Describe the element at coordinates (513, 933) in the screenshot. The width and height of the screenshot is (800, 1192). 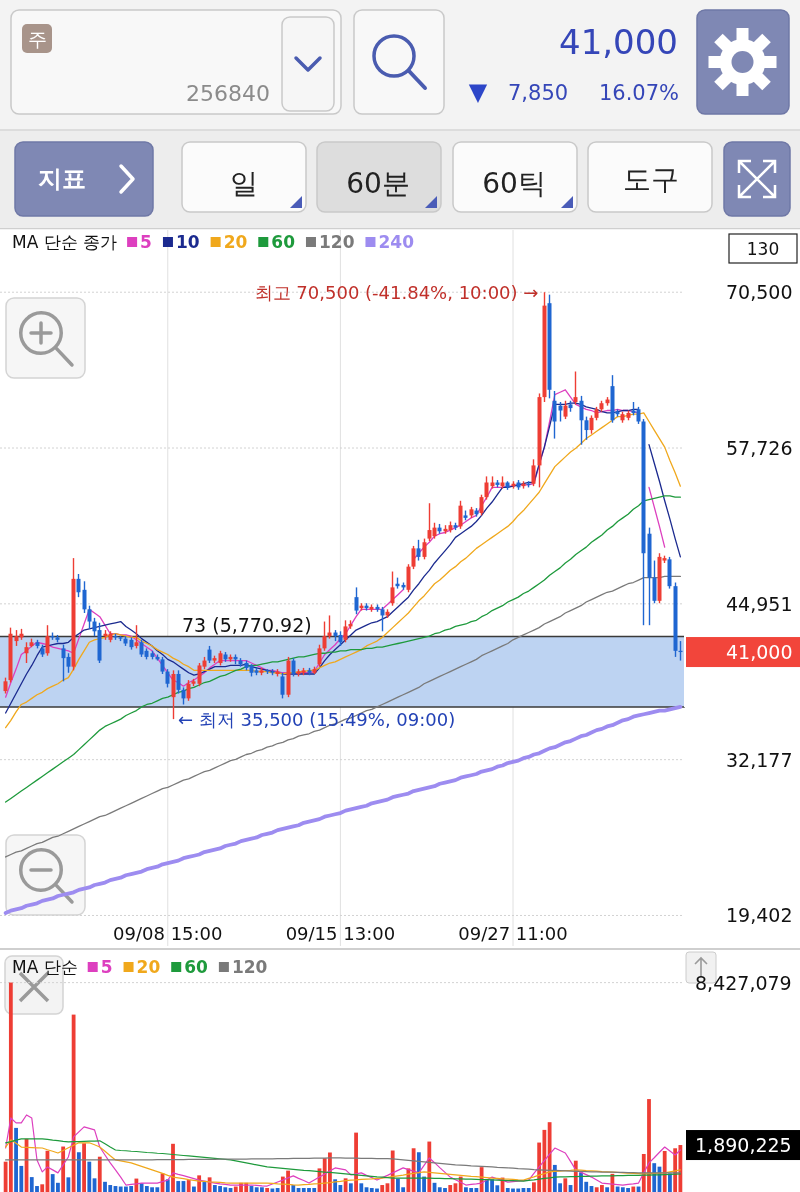
I see `x-tick-label: 09/27 11:00` at that location.